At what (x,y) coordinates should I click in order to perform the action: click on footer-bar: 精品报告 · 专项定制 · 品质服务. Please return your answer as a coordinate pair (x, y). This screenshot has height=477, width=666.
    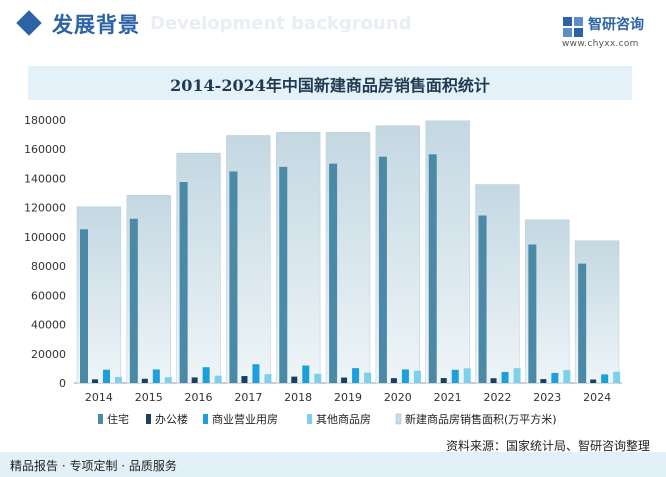
    Looking at the image, I should click on (333, 464).